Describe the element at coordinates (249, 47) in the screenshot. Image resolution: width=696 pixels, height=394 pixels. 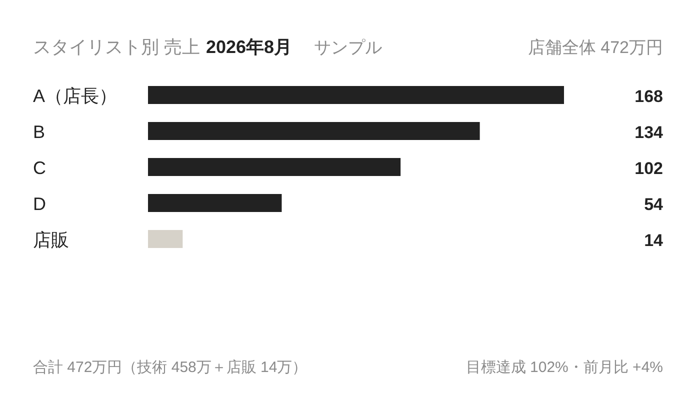
I see `chart-subtitle: 2026年8月` at that location.